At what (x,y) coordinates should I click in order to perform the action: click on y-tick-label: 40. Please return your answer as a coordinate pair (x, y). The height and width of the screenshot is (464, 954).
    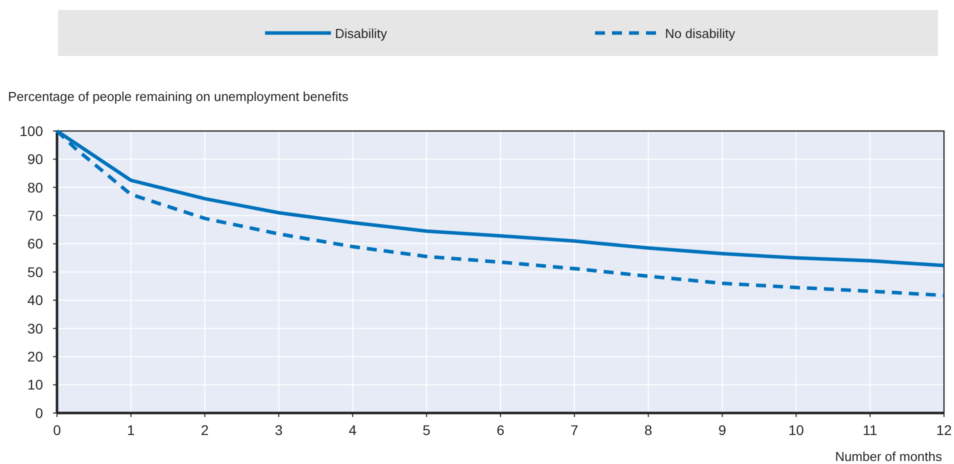
    Looking at the image, I should click on (35, 300).